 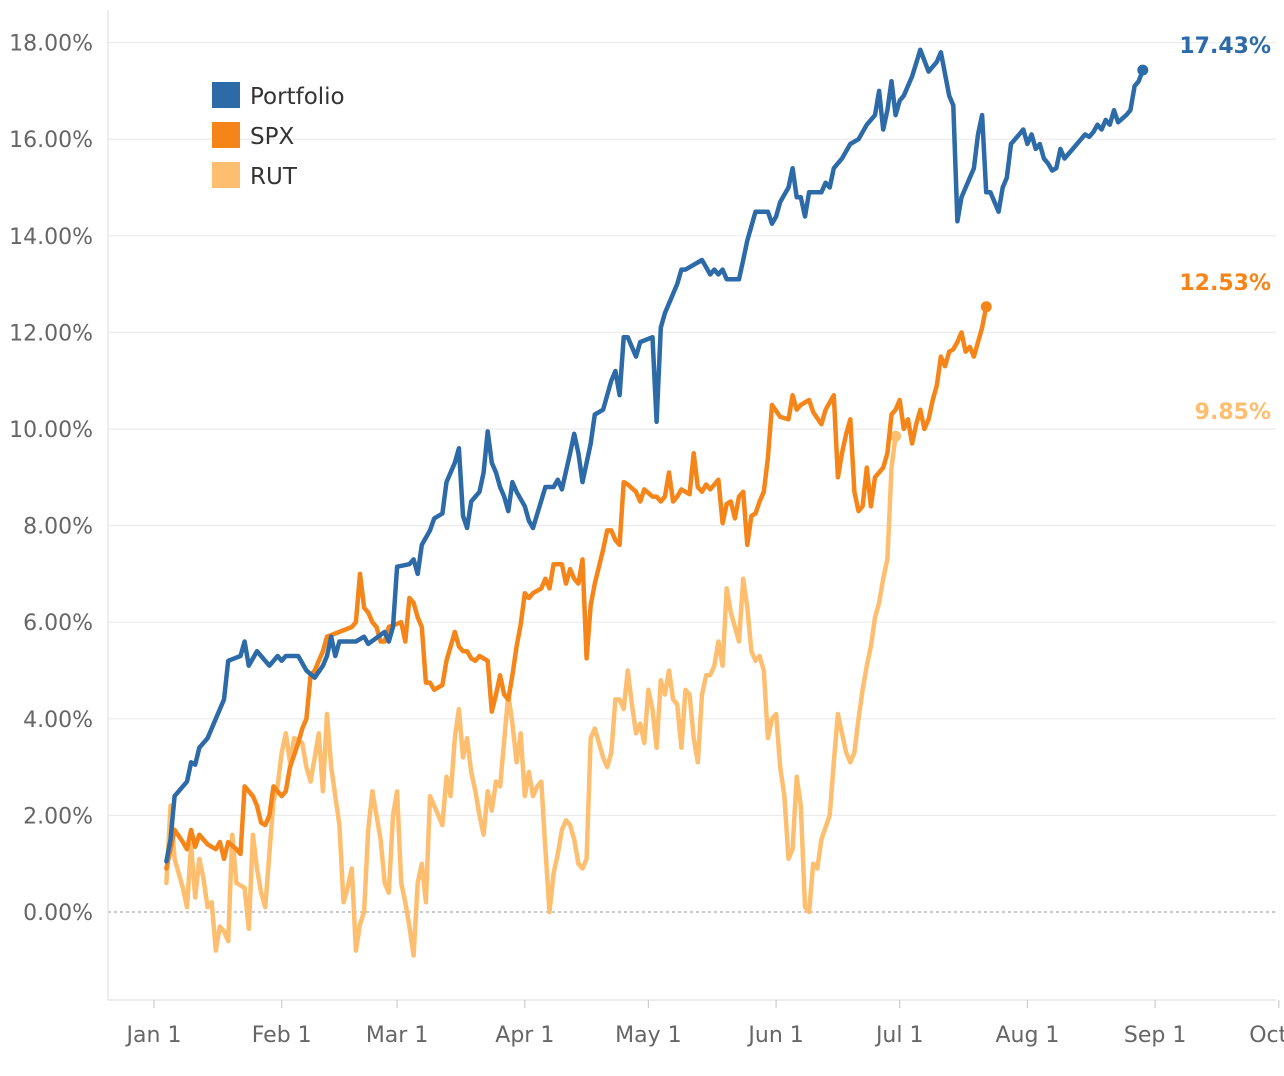 I want to click on y-tick-label: 16.00%, so click(x=51, y=140).